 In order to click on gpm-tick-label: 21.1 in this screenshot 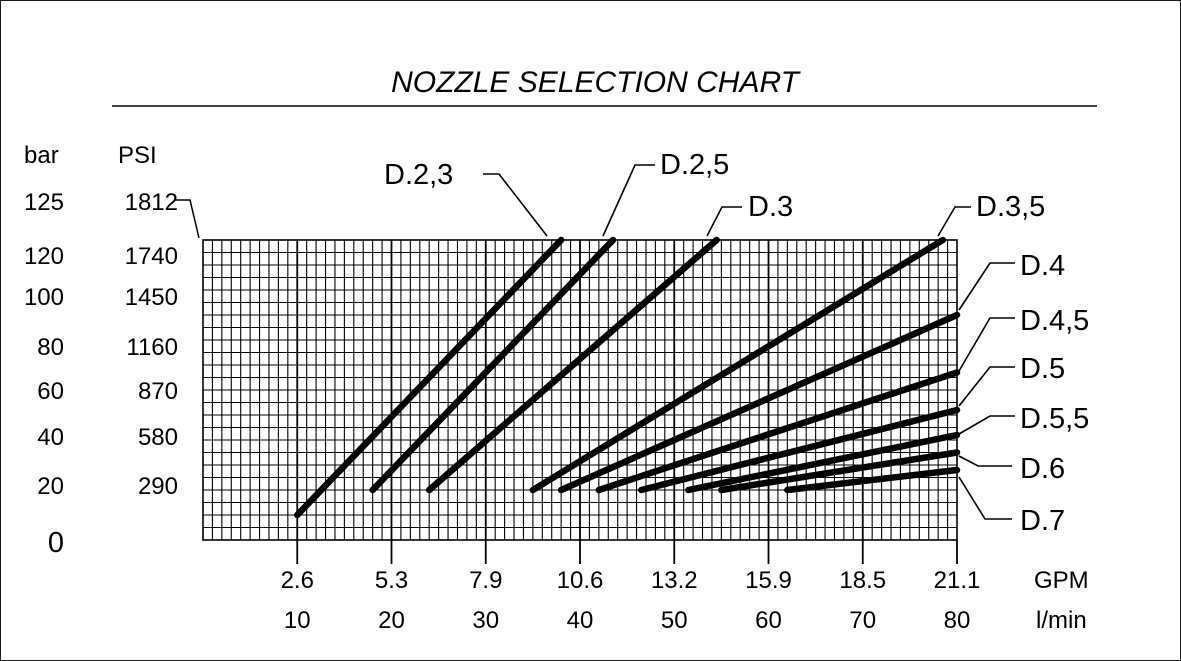, I will do `click(957, 580)`.